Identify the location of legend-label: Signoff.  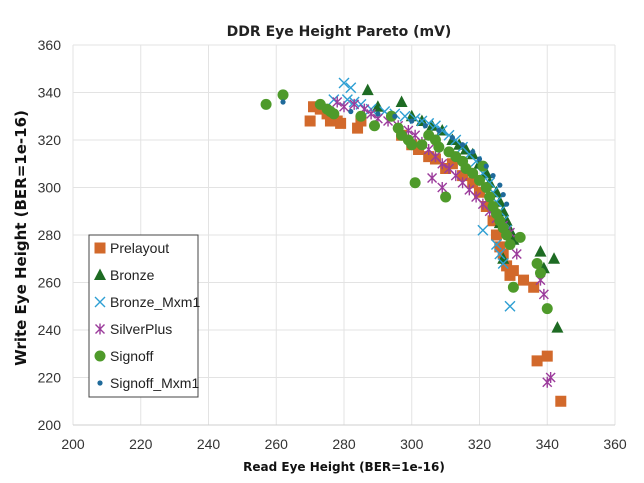
(131, 356).